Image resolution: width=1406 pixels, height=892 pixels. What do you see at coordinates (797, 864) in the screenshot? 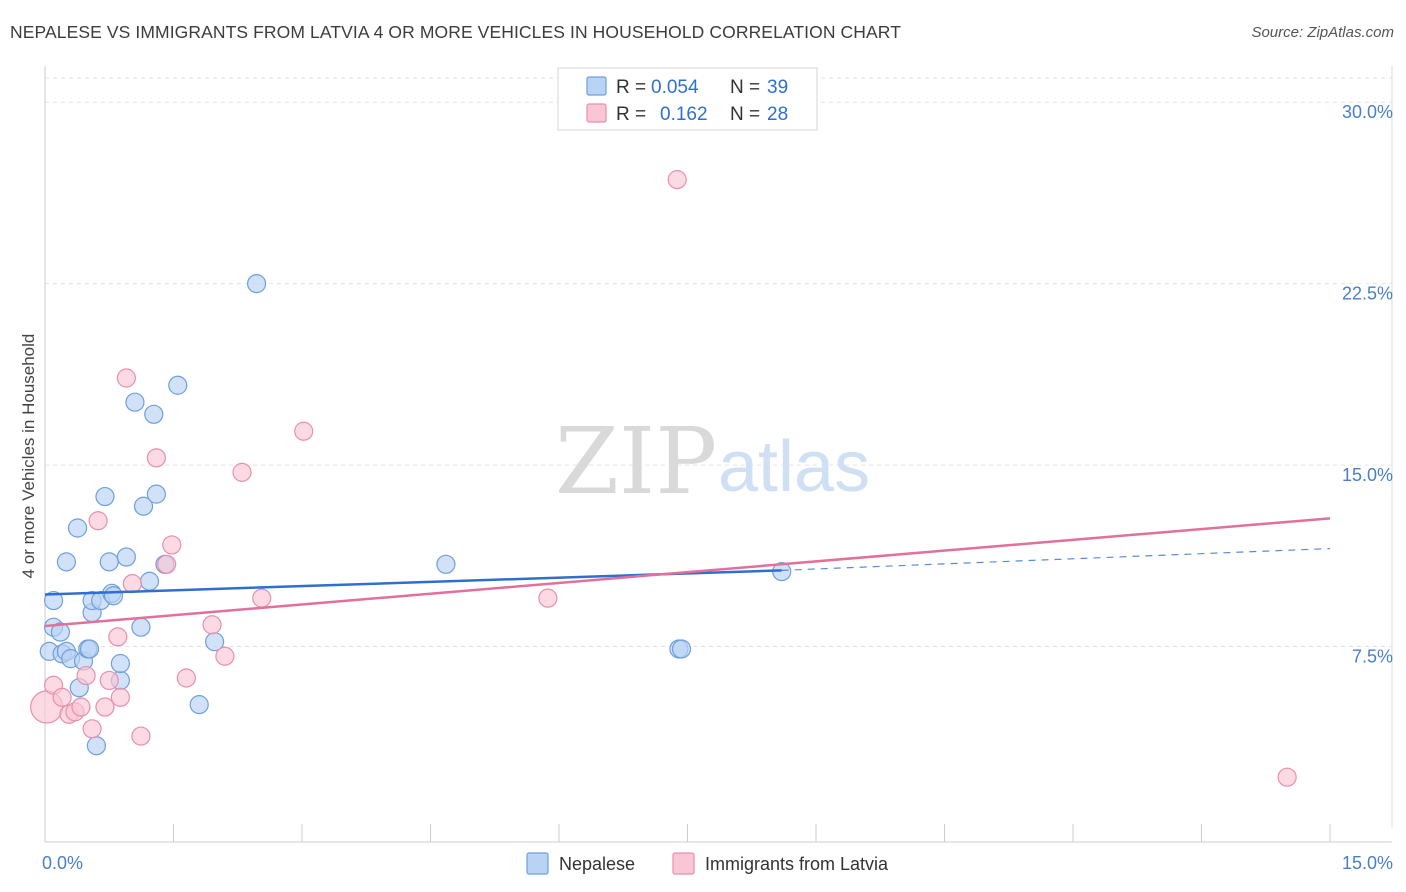
I see `bottom-legend-label-latvia: Immigrants from Latvia` at bounding box center [797, 864].